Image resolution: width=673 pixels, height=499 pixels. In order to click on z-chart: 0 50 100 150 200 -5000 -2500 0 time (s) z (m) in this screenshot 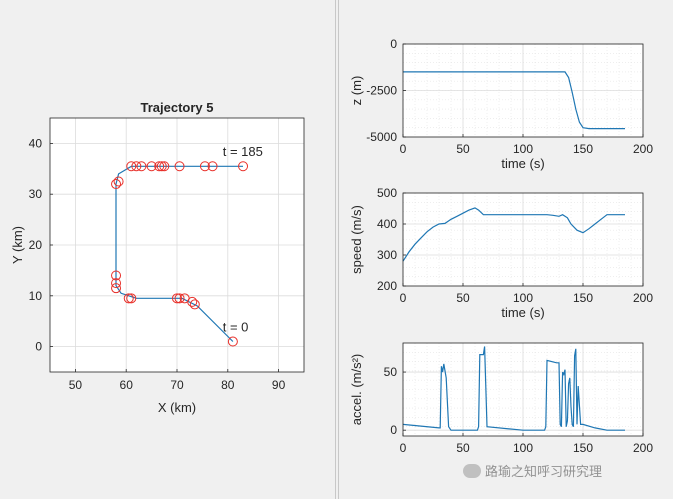, I will do `click(501, 104)`.